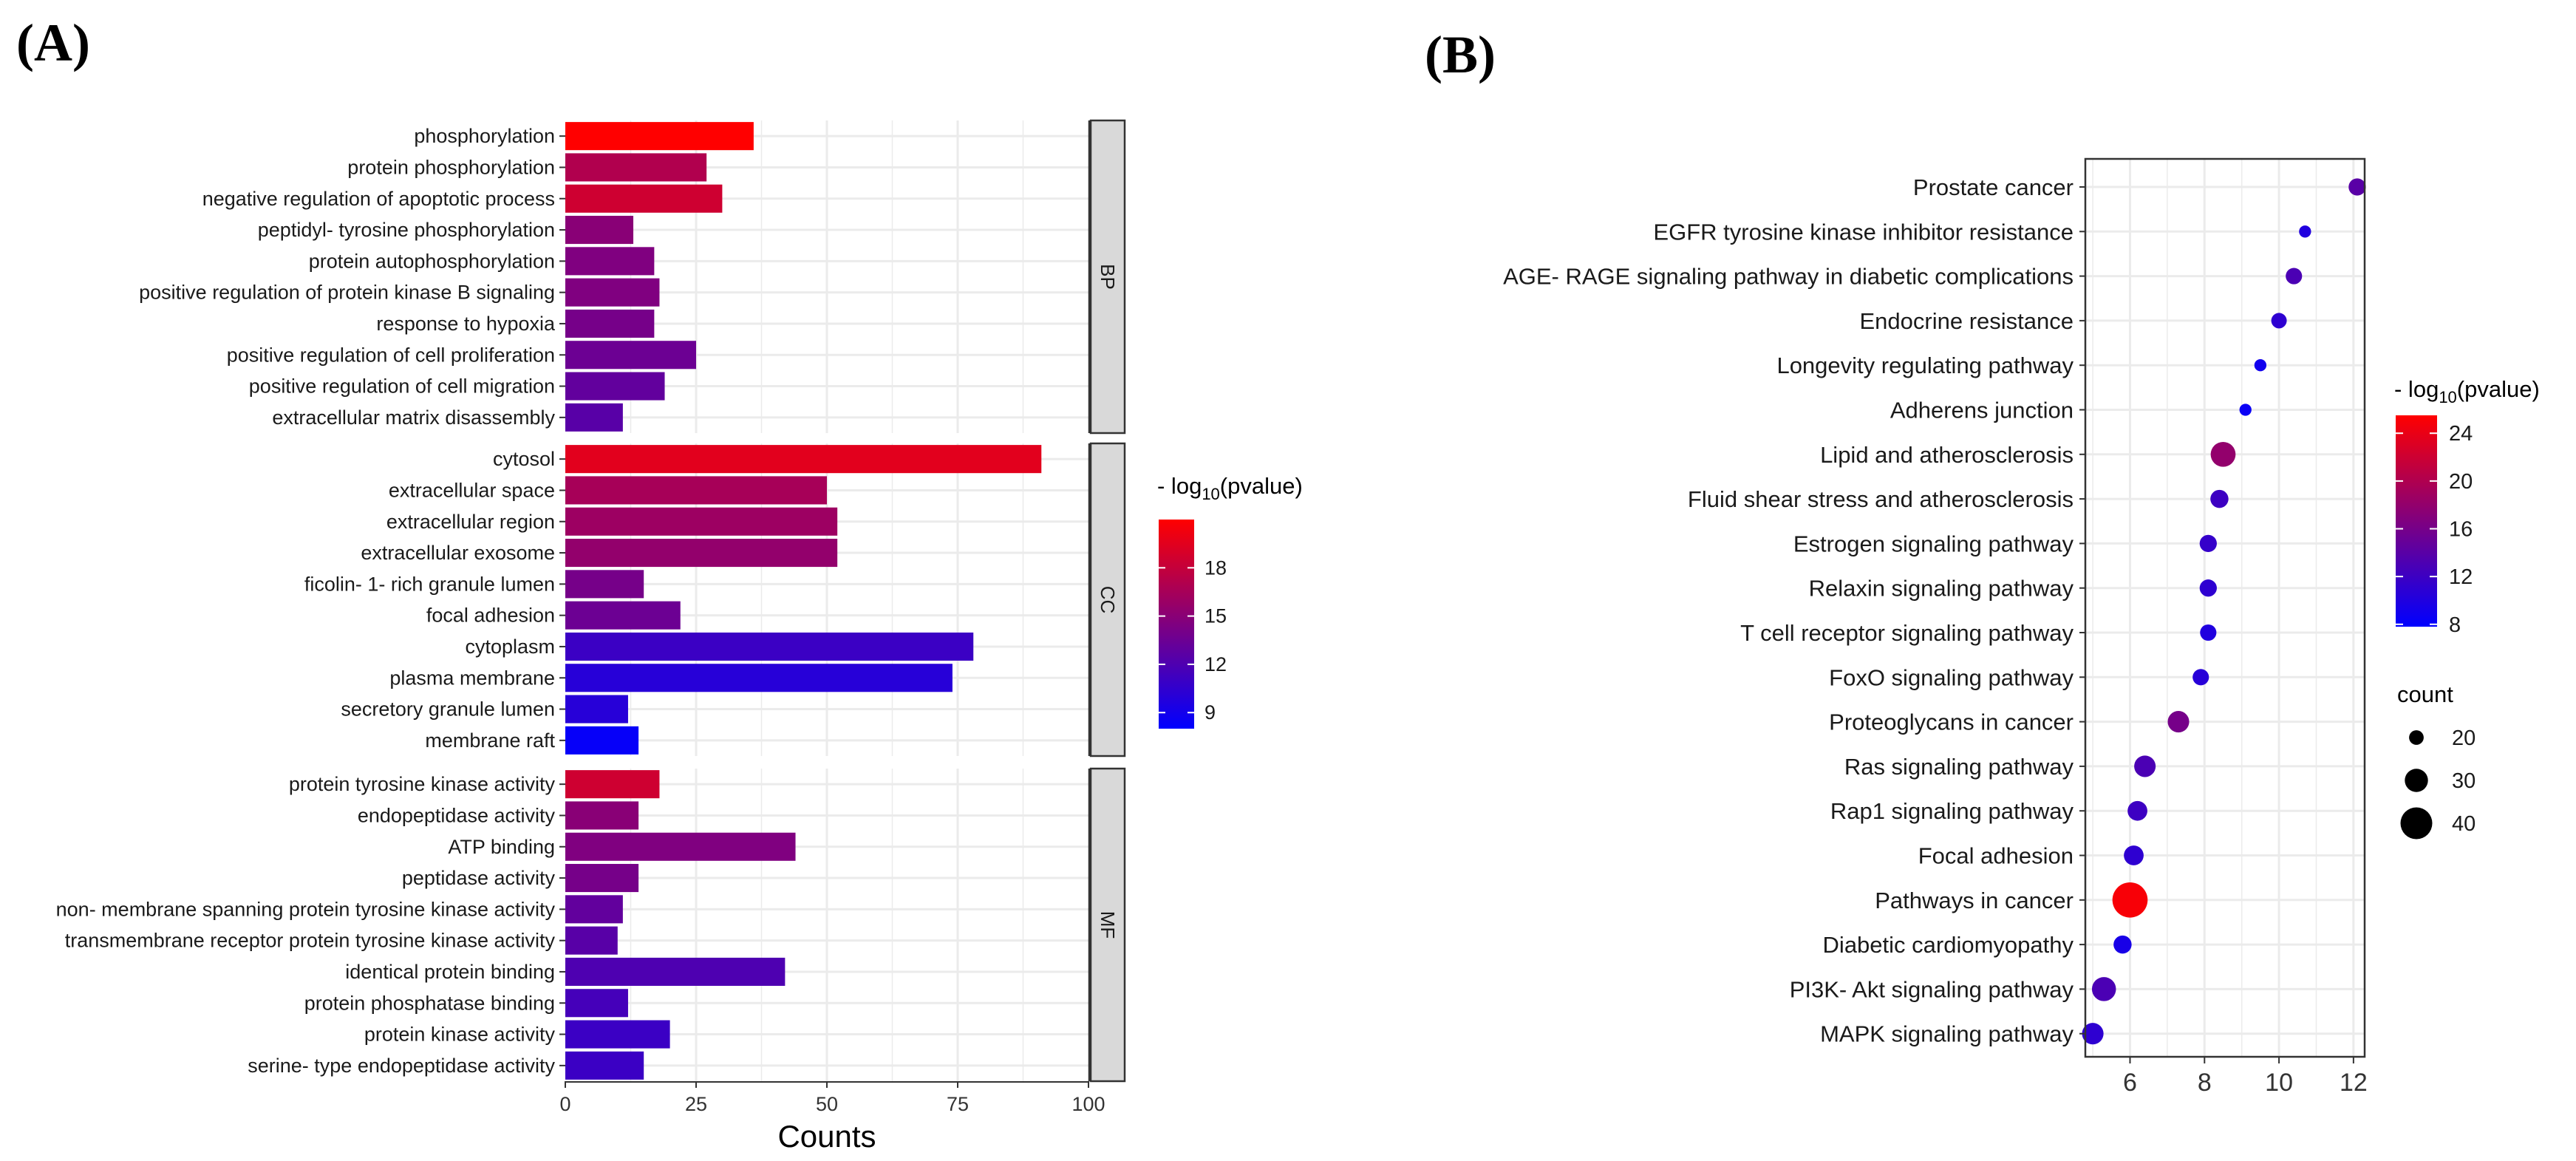 This screenshot has width=2576, height=1161. I want to click on bar-category-label: focal adhesion, so click(490, 616).